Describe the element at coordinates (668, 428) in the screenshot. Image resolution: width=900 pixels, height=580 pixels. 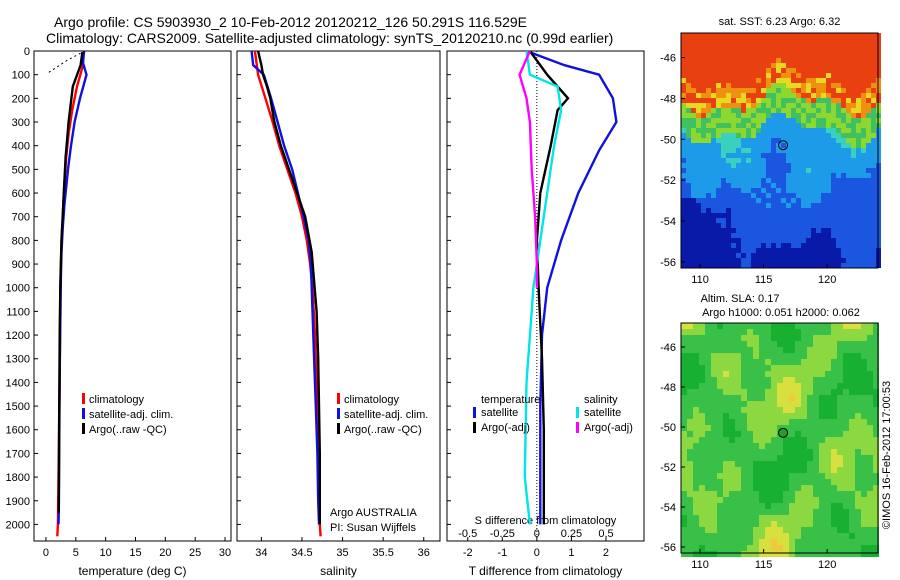
I see `map-lat-label: -50` at that location.